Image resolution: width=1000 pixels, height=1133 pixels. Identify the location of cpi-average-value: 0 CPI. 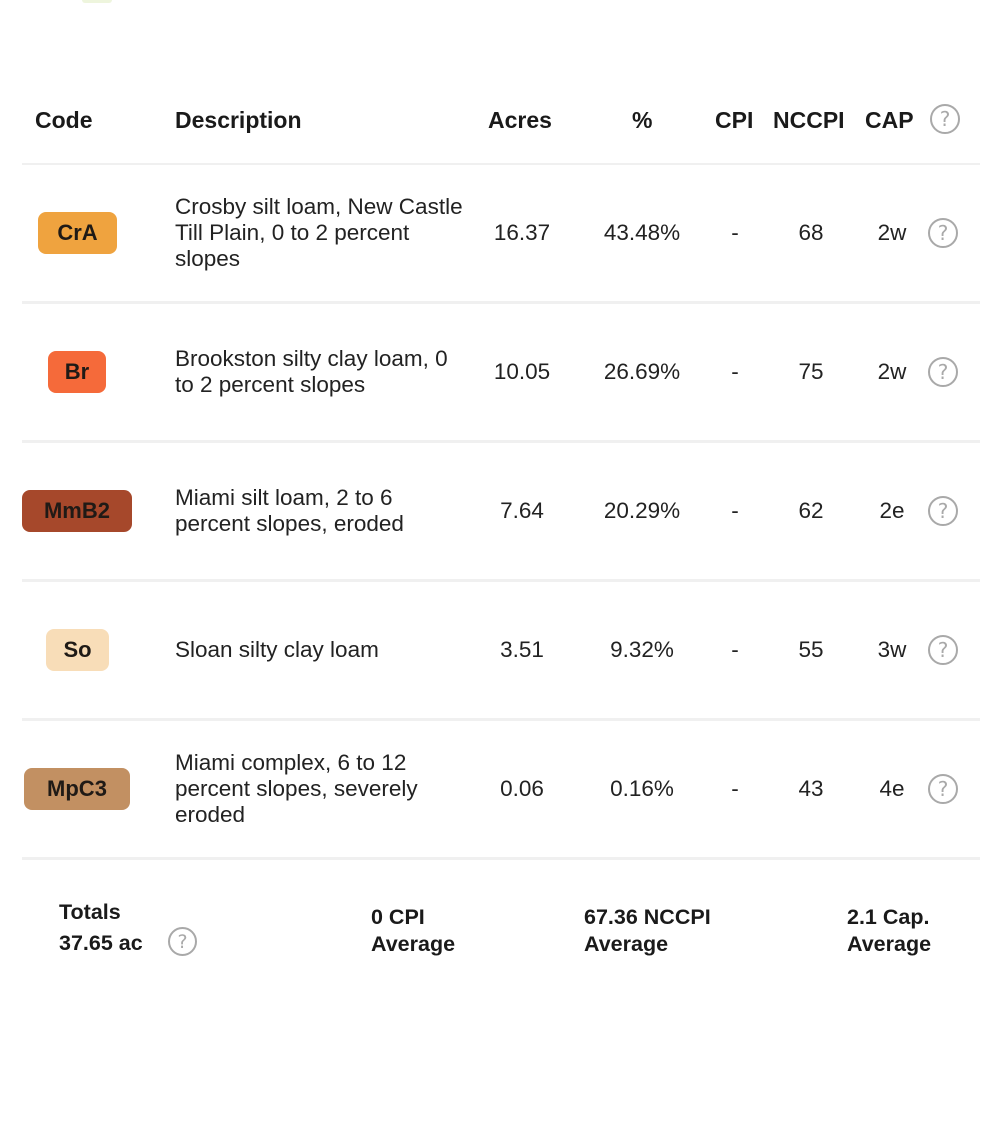
(398, 917).